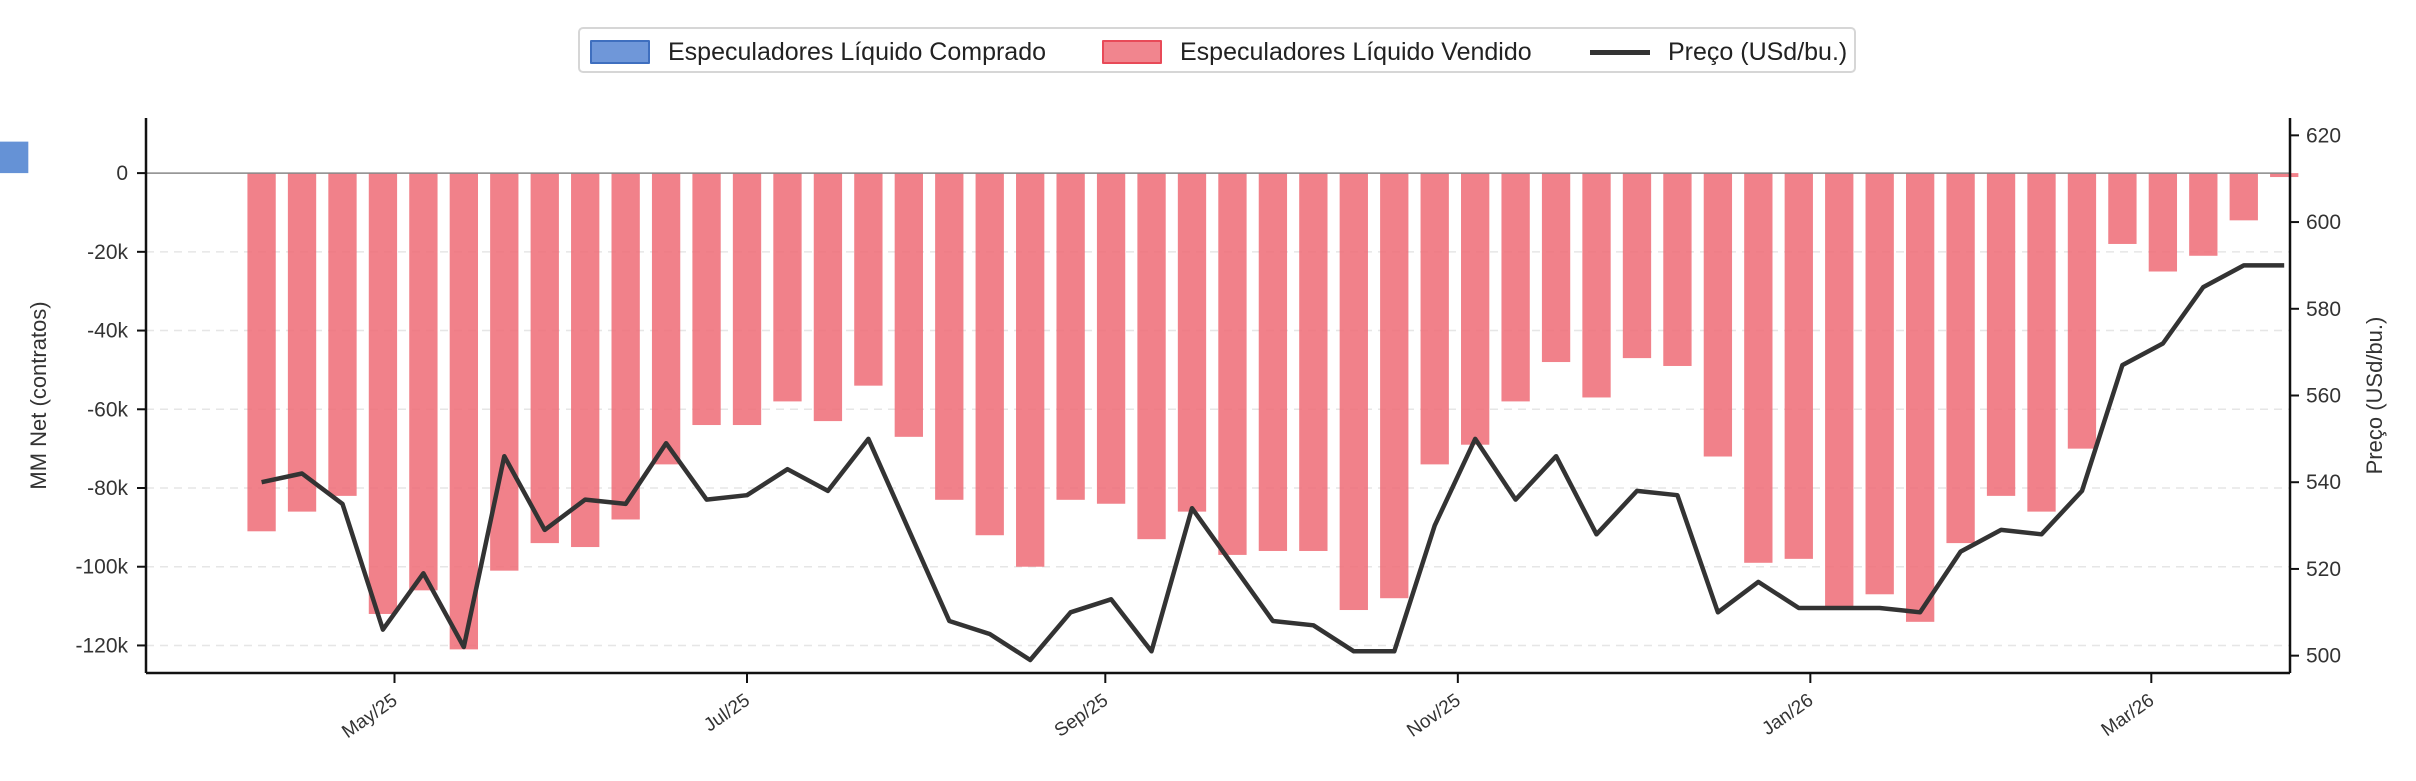 This screenshot has width=2416, height=781. What do you see at coordinates (1132, 52) in the screenshot?
I see `legend-swatch-short` at bounding box center [1132, 52].